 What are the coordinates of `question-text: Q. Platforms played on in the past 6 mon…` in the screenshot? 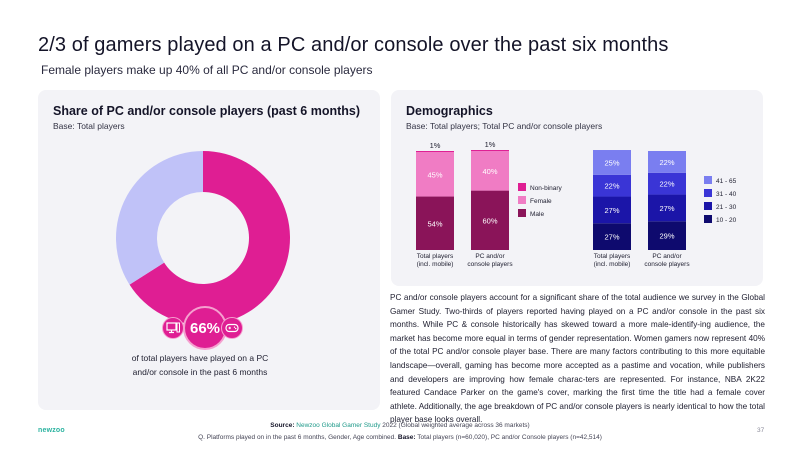 It's located at (298, 437).